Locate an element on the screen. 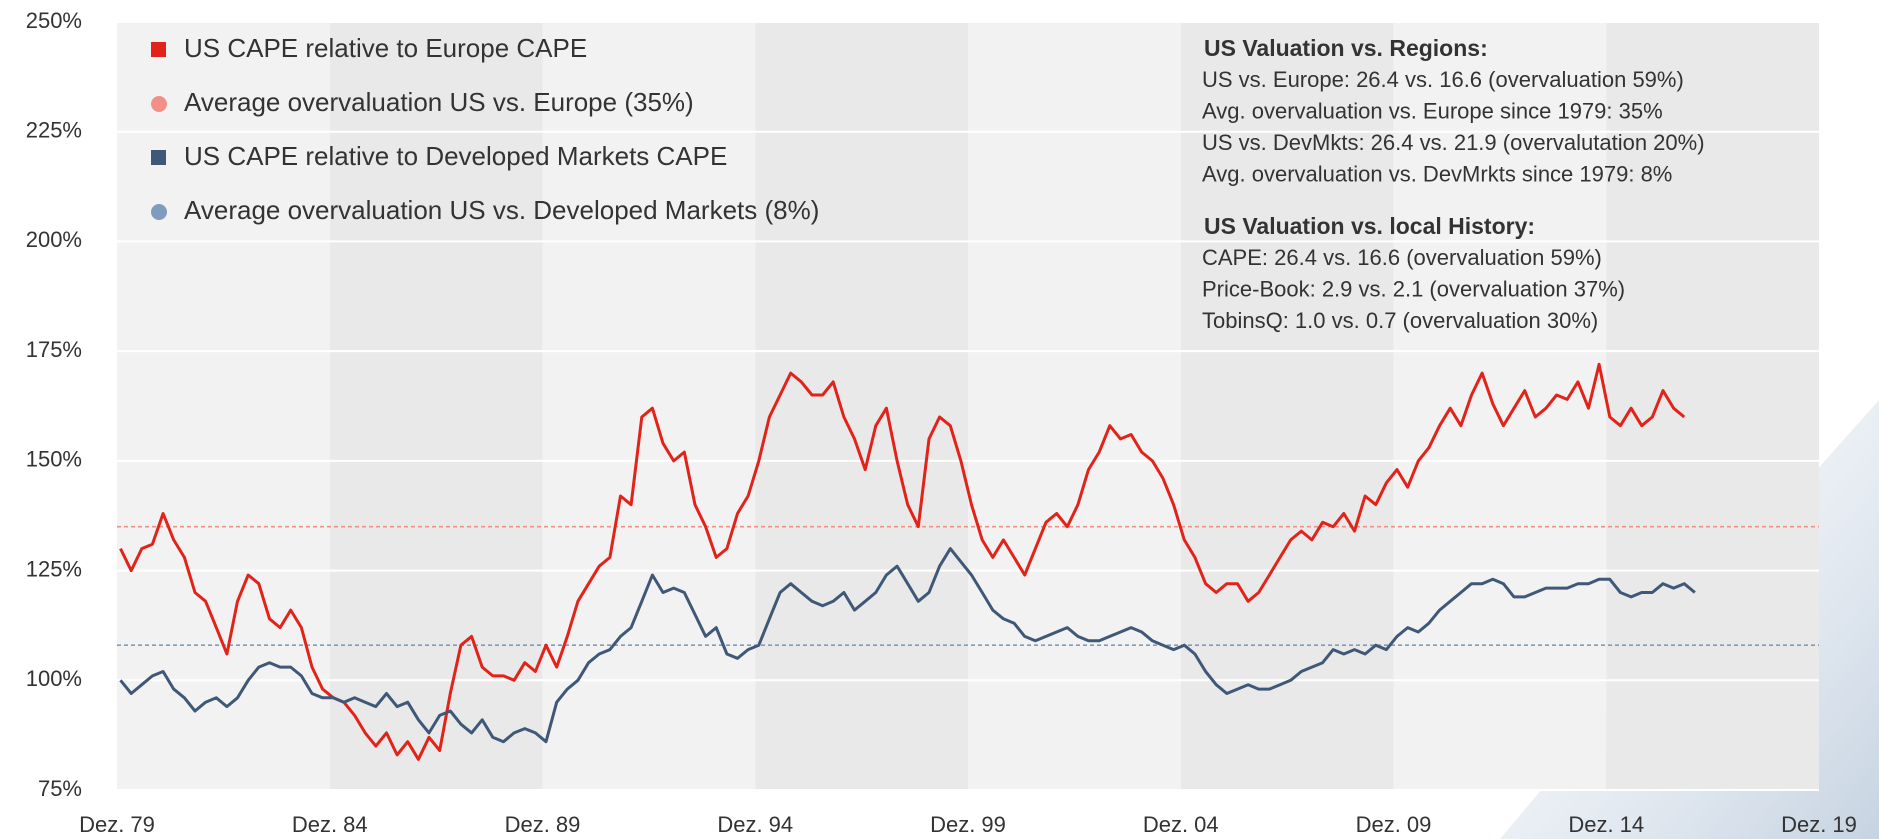 The height and width of the screenshot is (839, 1879). annotation-line: CAPE: 26.4 vs. 16.6 (overvaluation 59%) is located at coordinates (1402, 257).